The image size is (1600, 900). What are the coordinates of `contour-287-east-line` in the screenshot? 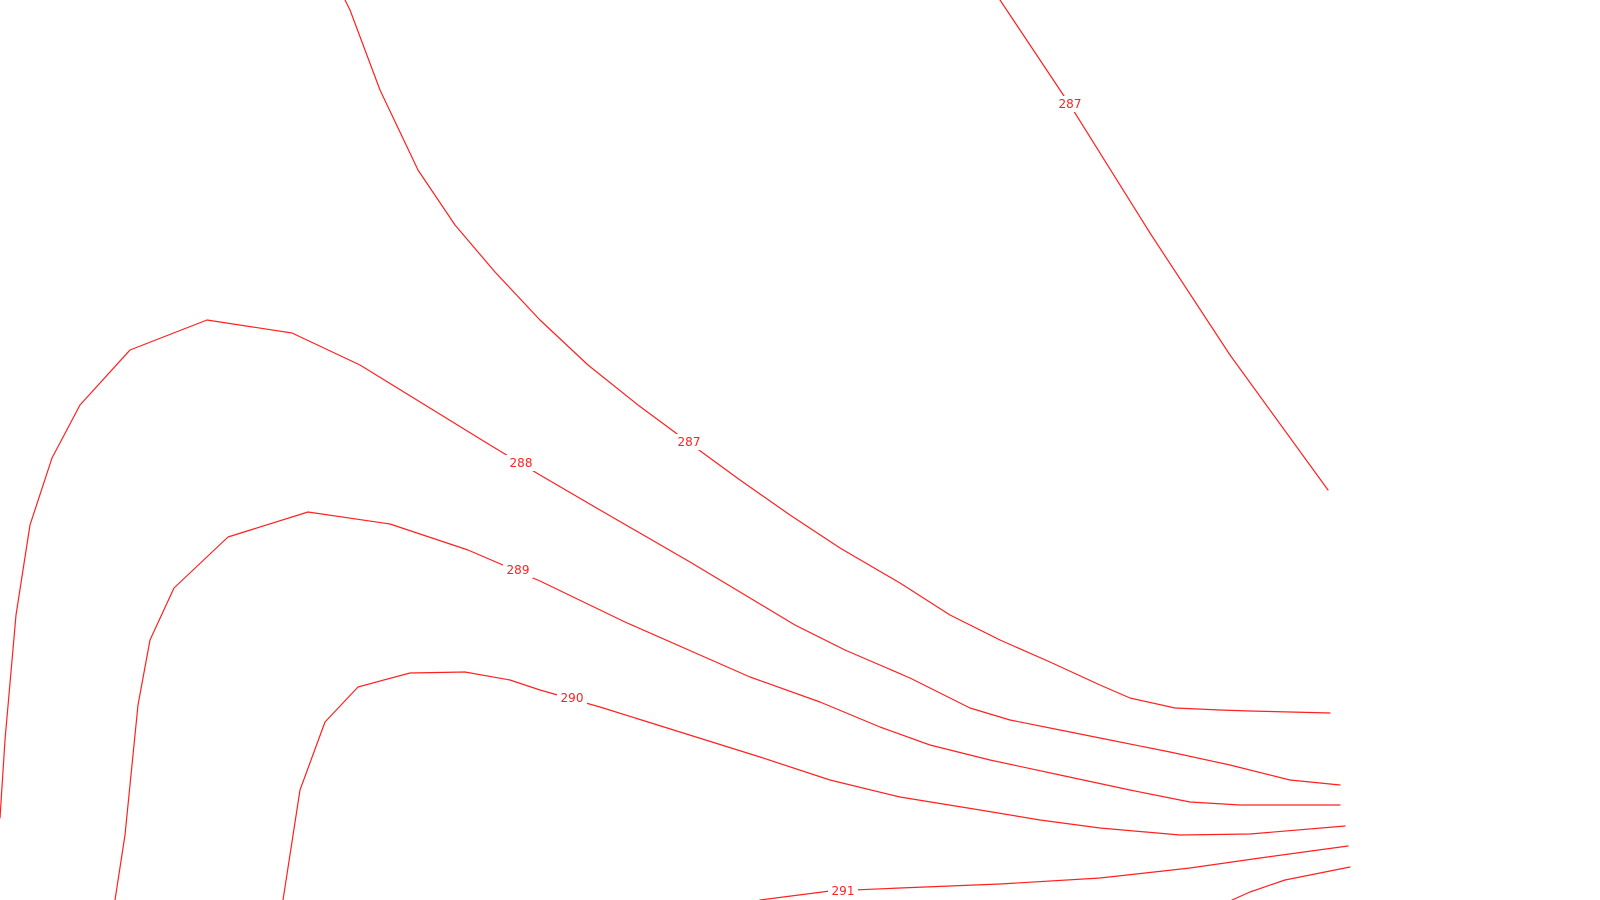 It's located at (1164, 245).